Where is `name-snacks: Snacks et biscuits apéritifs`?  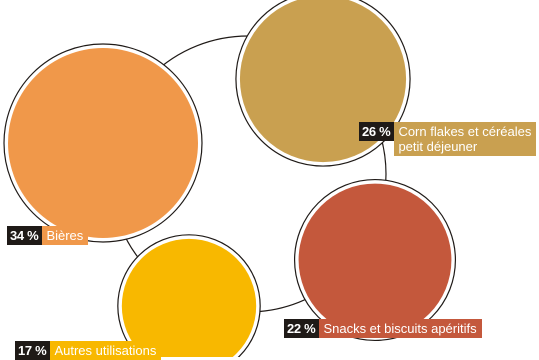 name-snacks: Snacks et biscuits apéritifs is located at coordinates (400, 328).